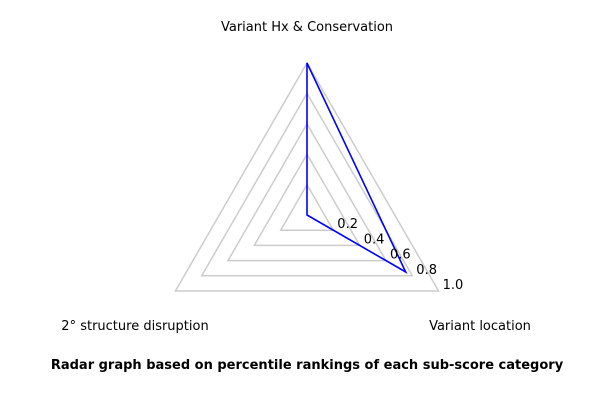  I want to click on radial-tick-label-0: 0.2, so click(347, 224).